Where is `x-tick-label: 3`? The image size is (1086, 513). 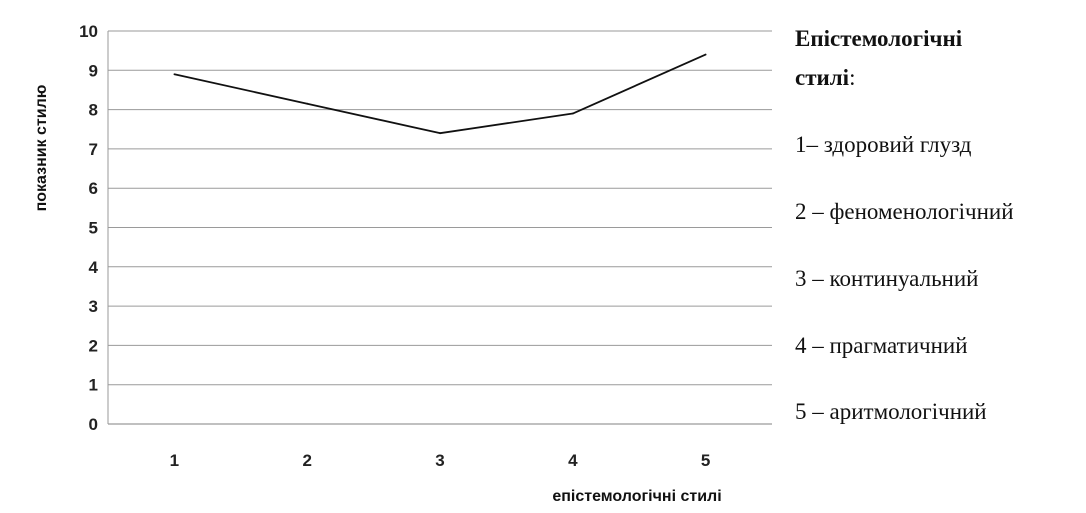
x-tick-label: 3 is located at coordinates (439, 460).